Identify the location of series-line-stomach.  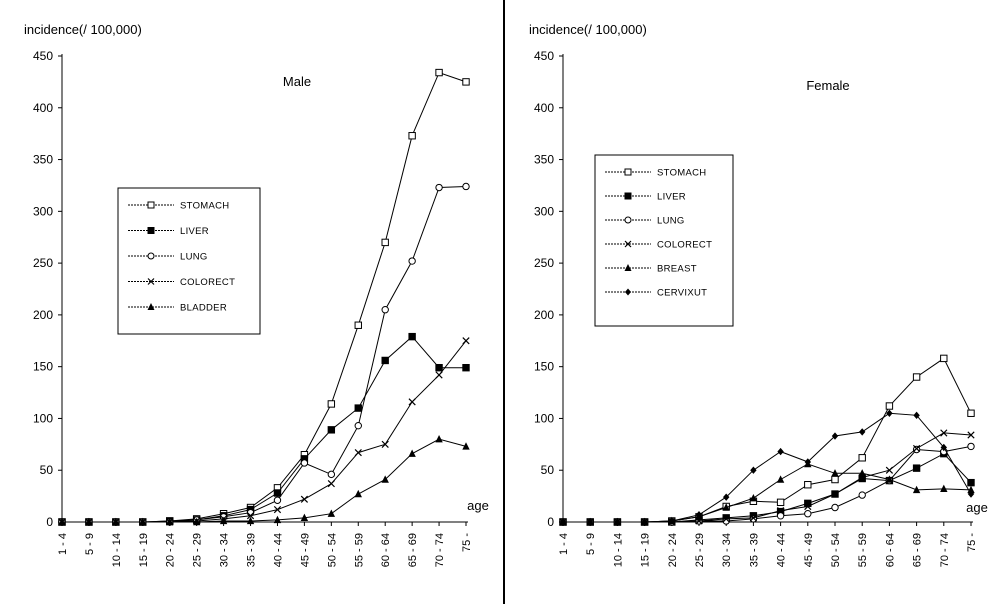
(767, 440).